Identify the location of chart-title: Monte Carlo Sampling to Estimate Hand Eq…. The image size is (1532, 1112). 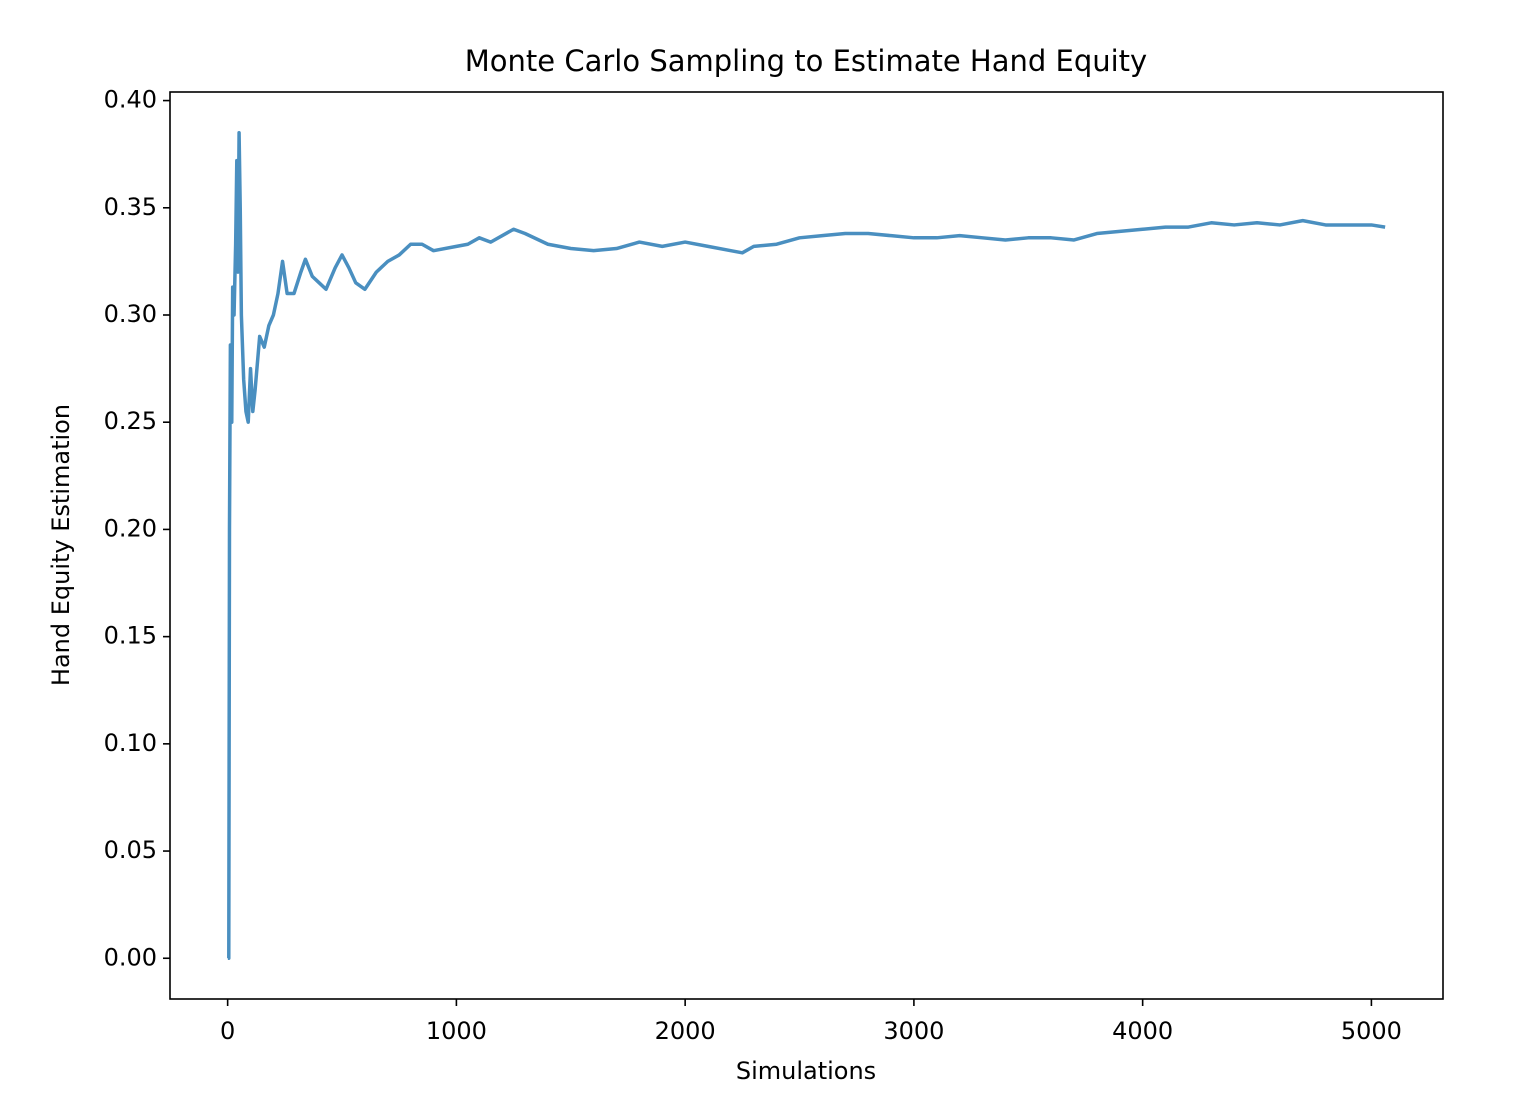
(806, 61).